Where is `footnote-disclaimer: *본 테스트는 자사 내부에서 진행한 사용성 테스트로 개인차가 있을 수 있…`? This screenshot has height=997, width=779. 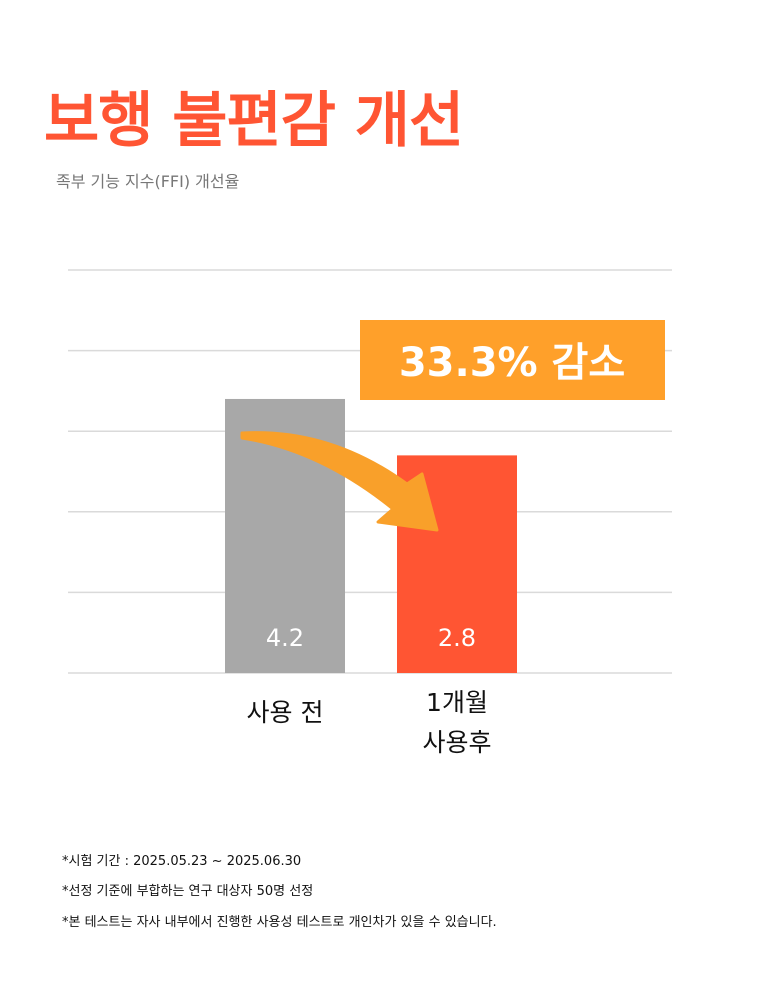
footnote-disclaimer: *본 테스트는 자사 내부에서 진행한 사용성 테스트로 개인차가 있을 수 있… is located at coordinates (279, 922).